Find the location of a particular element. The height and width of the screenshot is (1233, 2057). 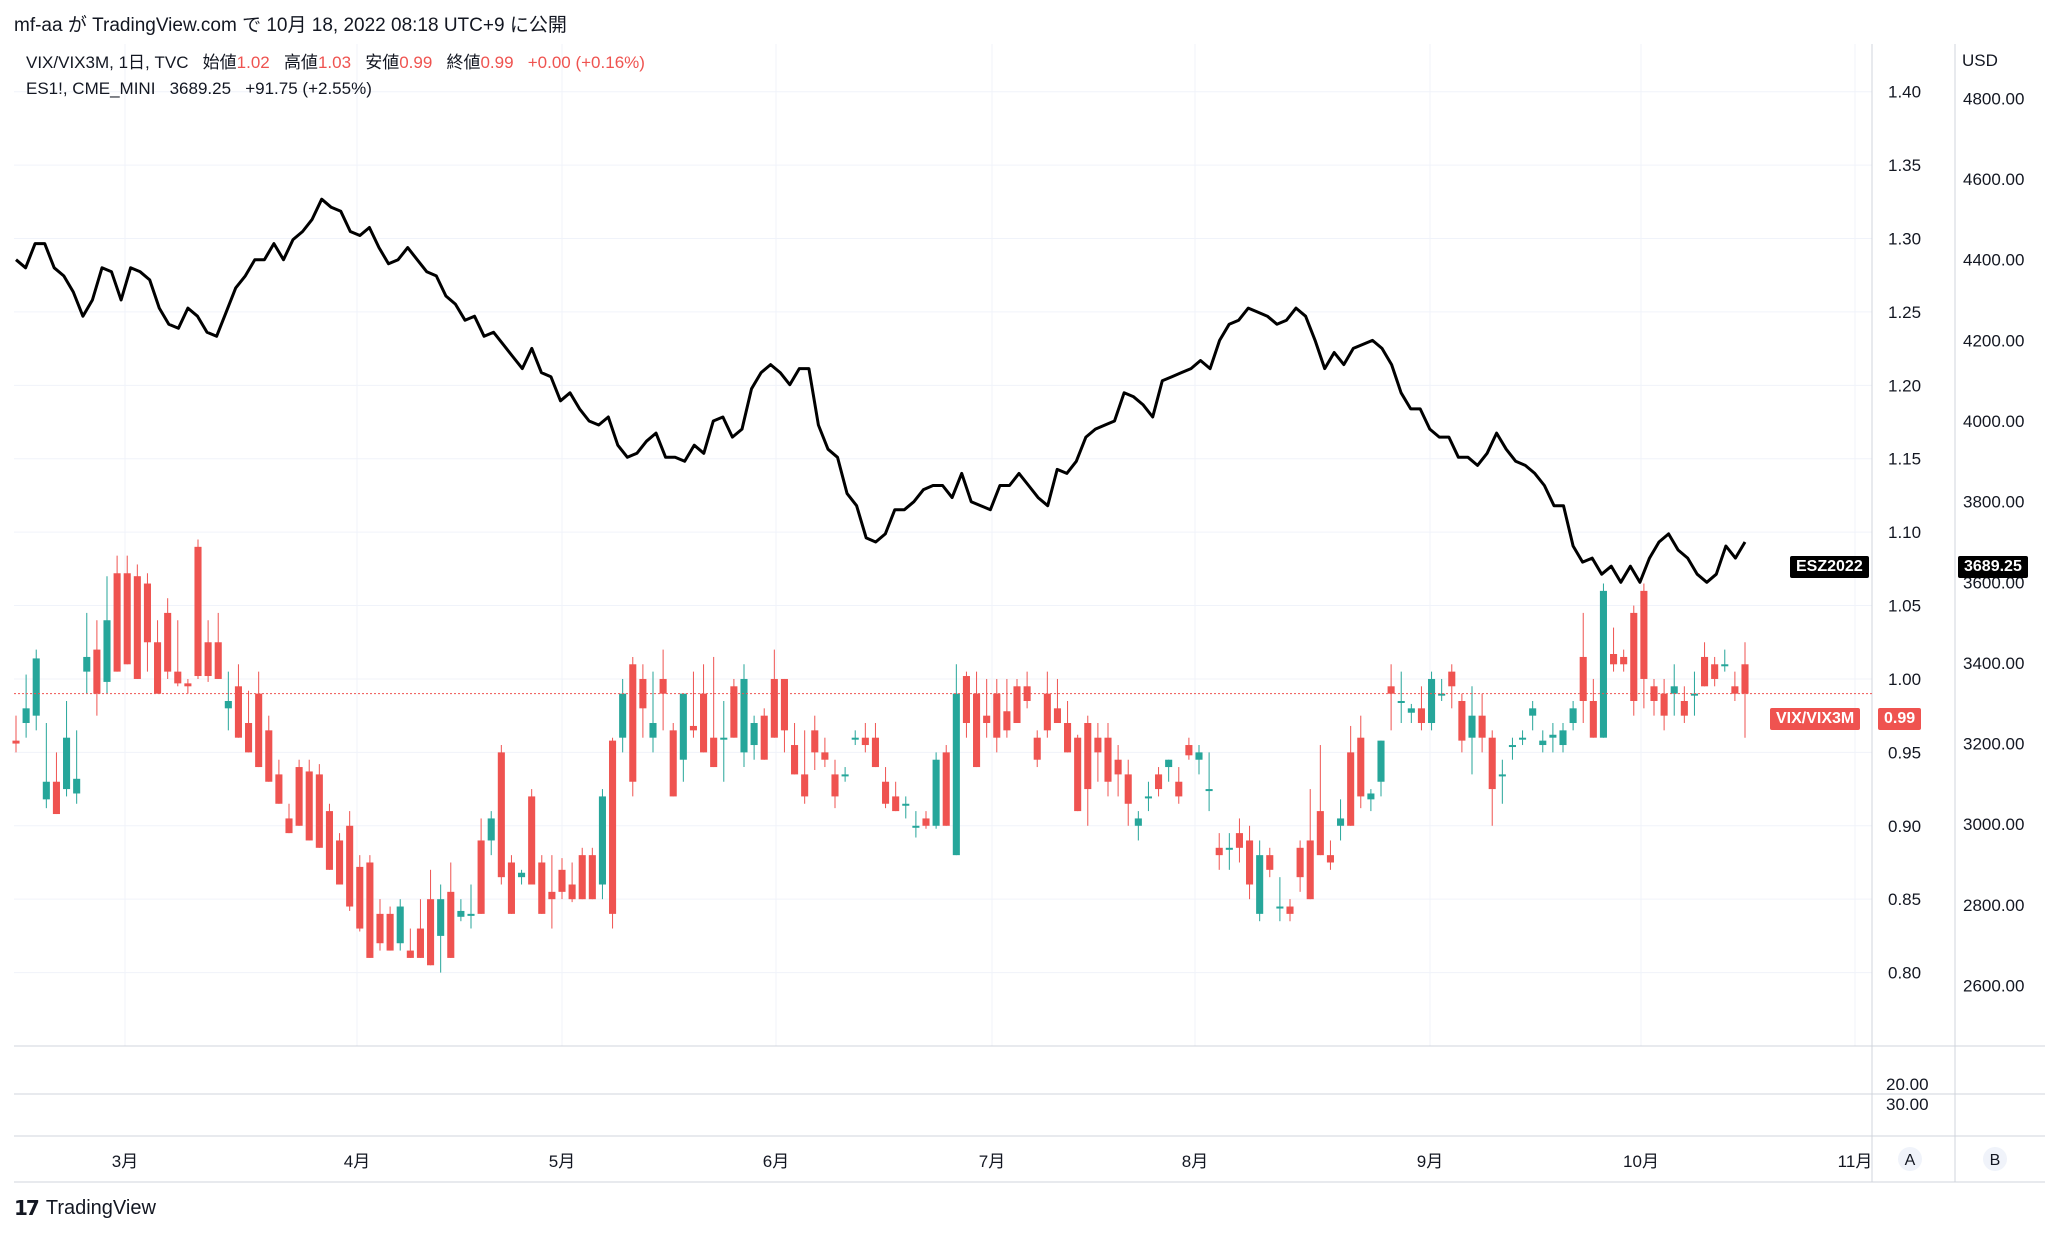

price-tick-label: 2600.00 is located at coordinates (1993, 986).